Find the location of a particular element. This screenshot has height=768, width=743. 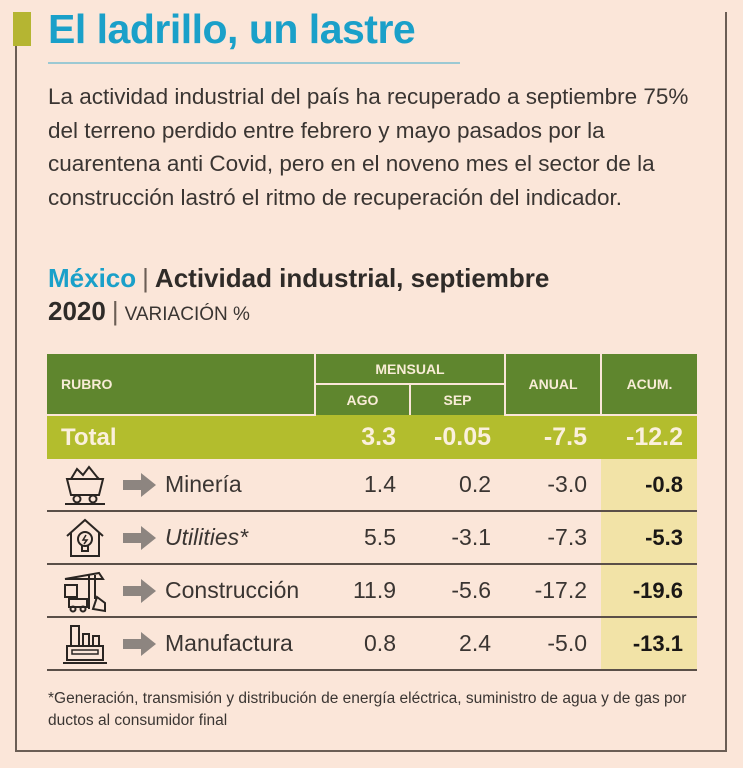

crane-icon is located at coordinates (85, 591).